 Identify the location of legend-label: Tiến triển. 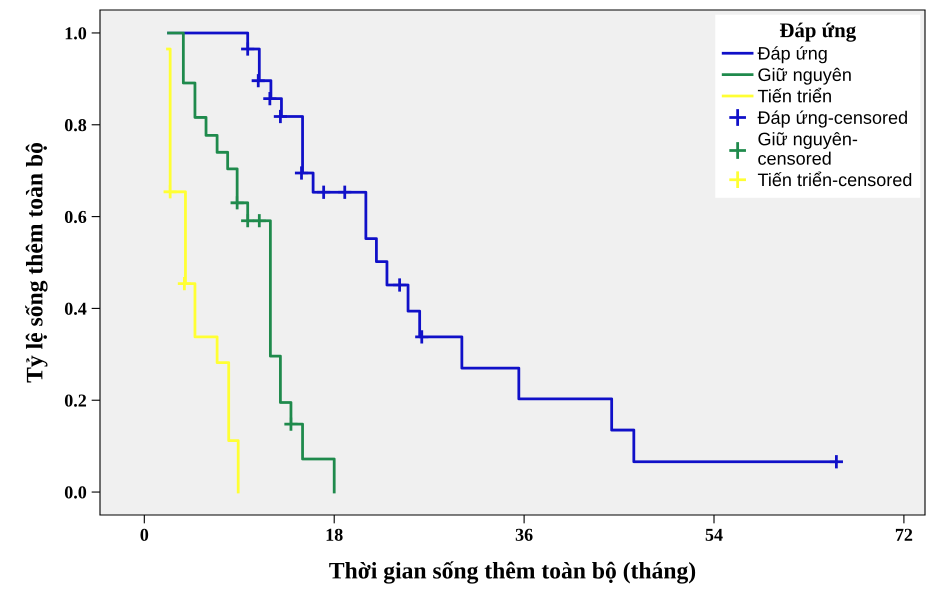
(794, 95).